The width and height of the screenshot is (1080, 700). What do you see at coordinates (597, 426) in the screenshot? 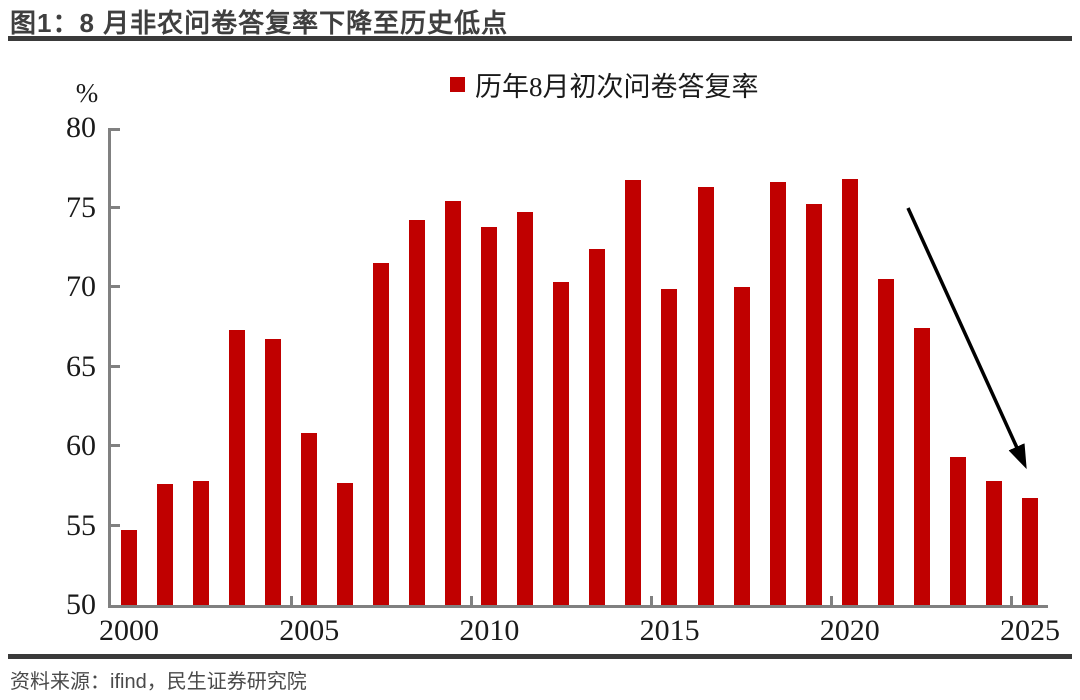
I see `bar-2013` at bounding box center [597, 426].